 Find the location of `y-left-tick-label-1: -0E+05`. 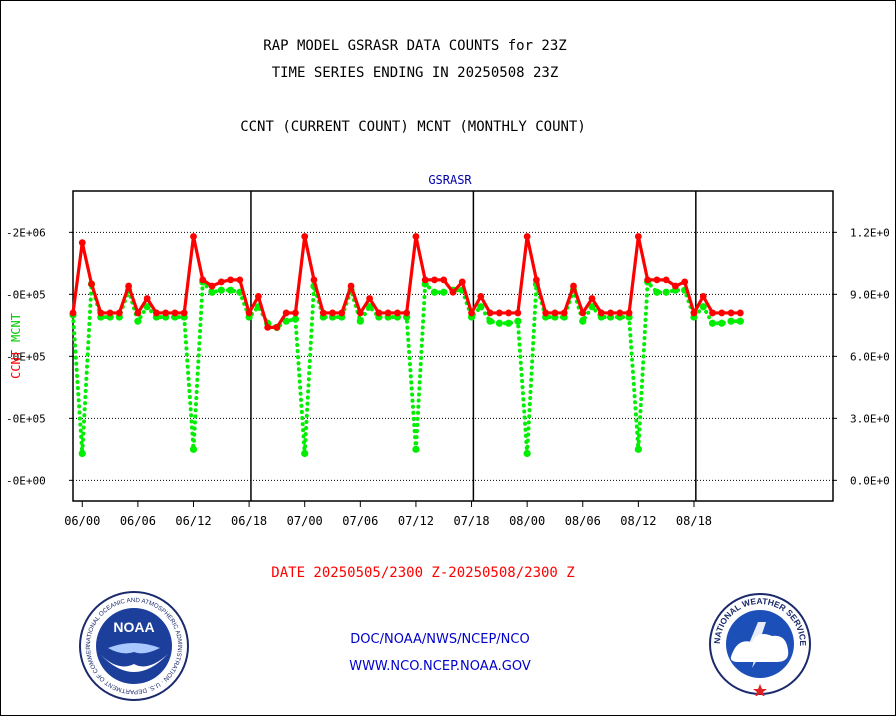

y-left-tick-label-1: -0E+05 is located at coordinates (26, 418).